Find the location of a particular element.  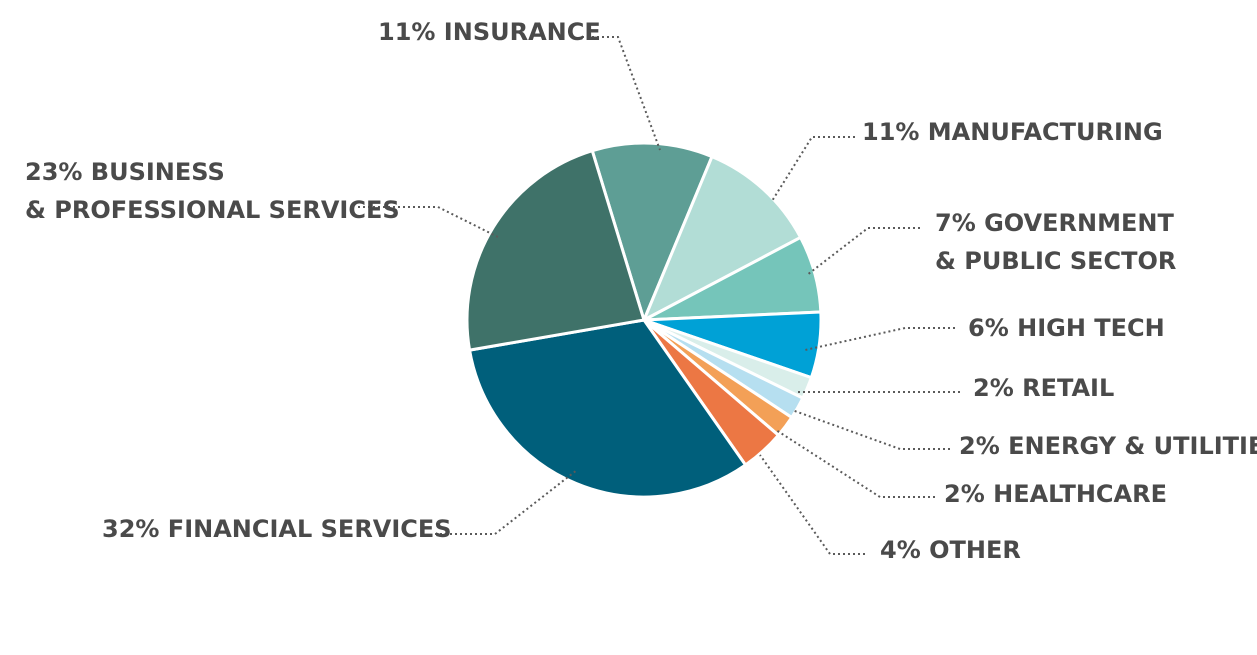

slice-label: 11% INSURANCE is located at coordinates (489, 32).